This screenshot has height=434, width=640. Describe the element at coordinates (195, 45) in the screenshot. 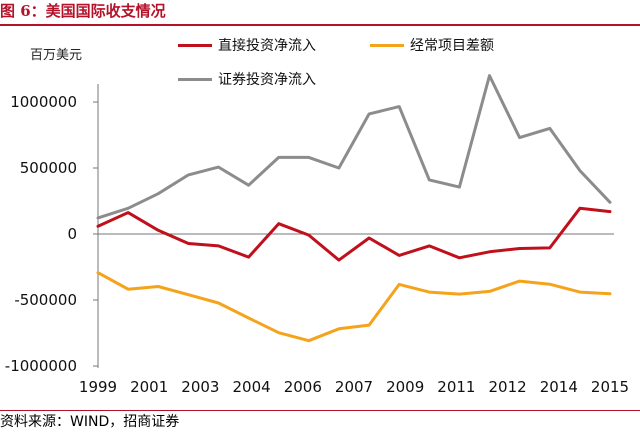

I see `legend-swatch-fdi` at that location.